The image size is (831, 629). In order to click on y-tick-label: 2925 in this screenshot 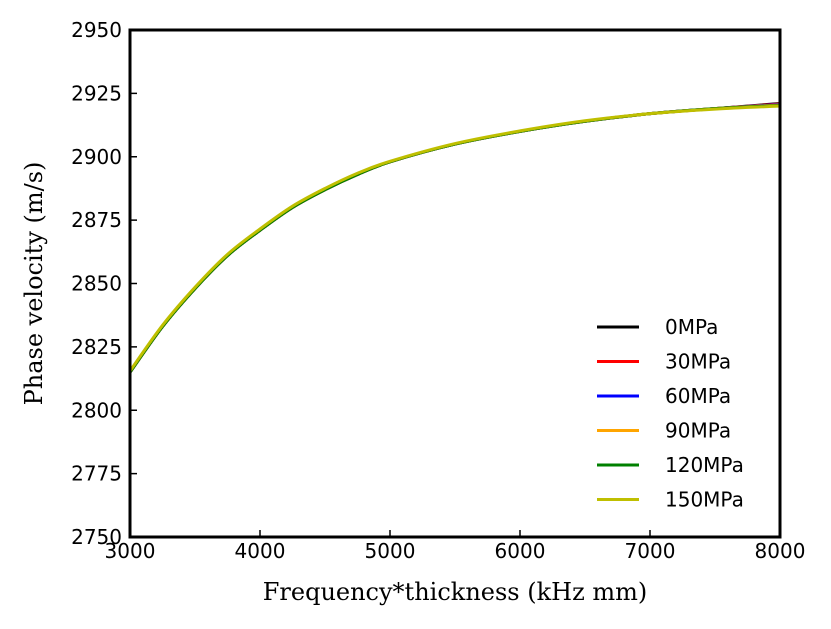, I will do `click(96, 93)`.